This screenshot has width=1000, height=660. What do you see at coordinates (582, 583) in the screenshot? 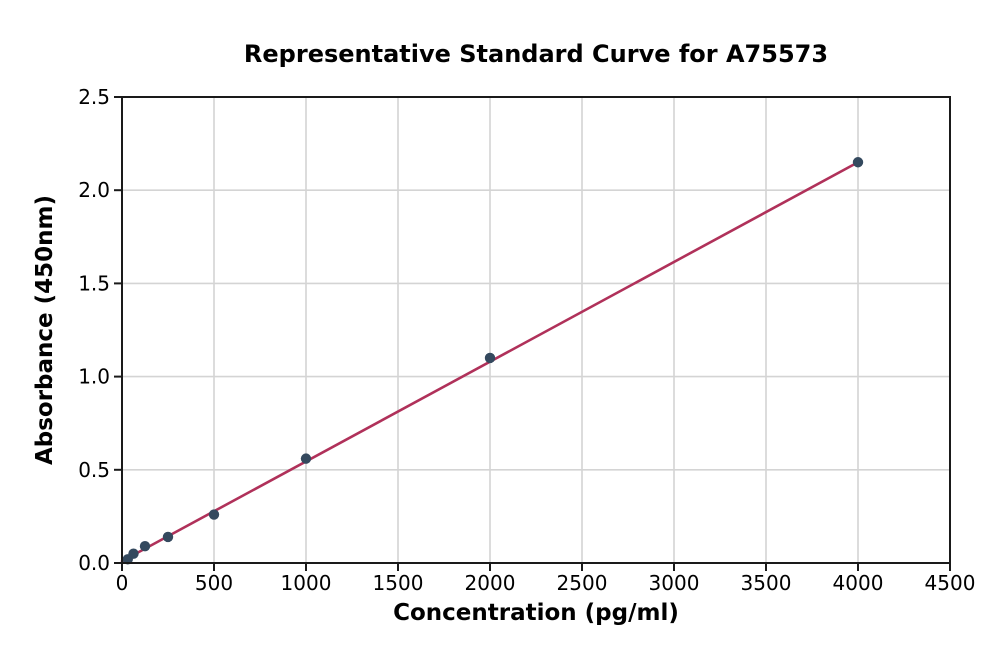
I see `x-tick-label: 2500` at bounding box center [582, 583].